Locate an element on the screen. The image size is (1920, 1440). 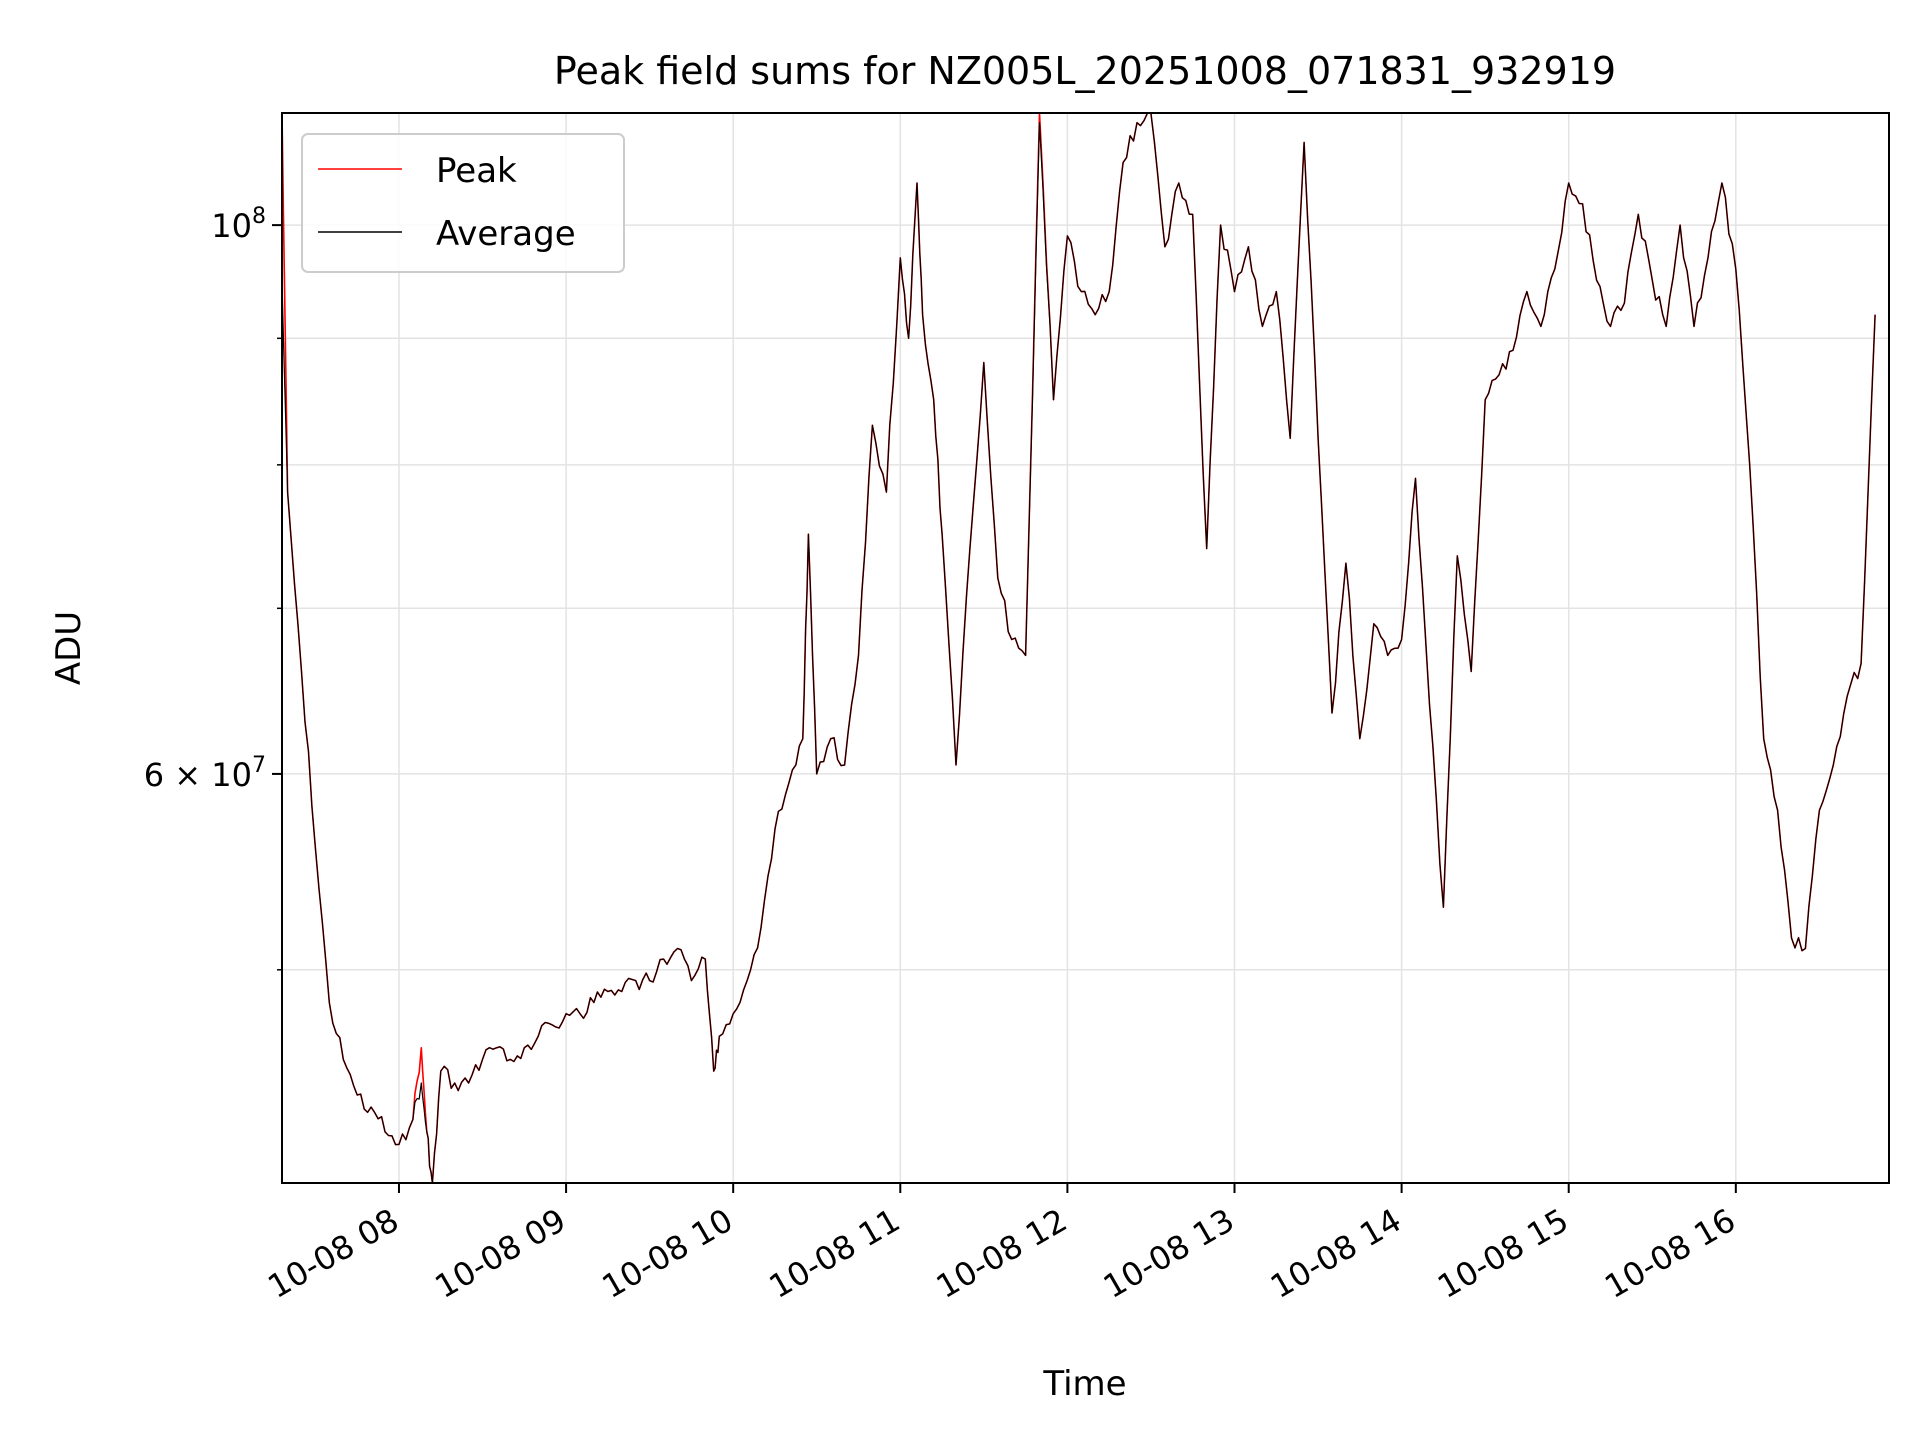
legend-label-average: Average is located at coordinates (506, 234).